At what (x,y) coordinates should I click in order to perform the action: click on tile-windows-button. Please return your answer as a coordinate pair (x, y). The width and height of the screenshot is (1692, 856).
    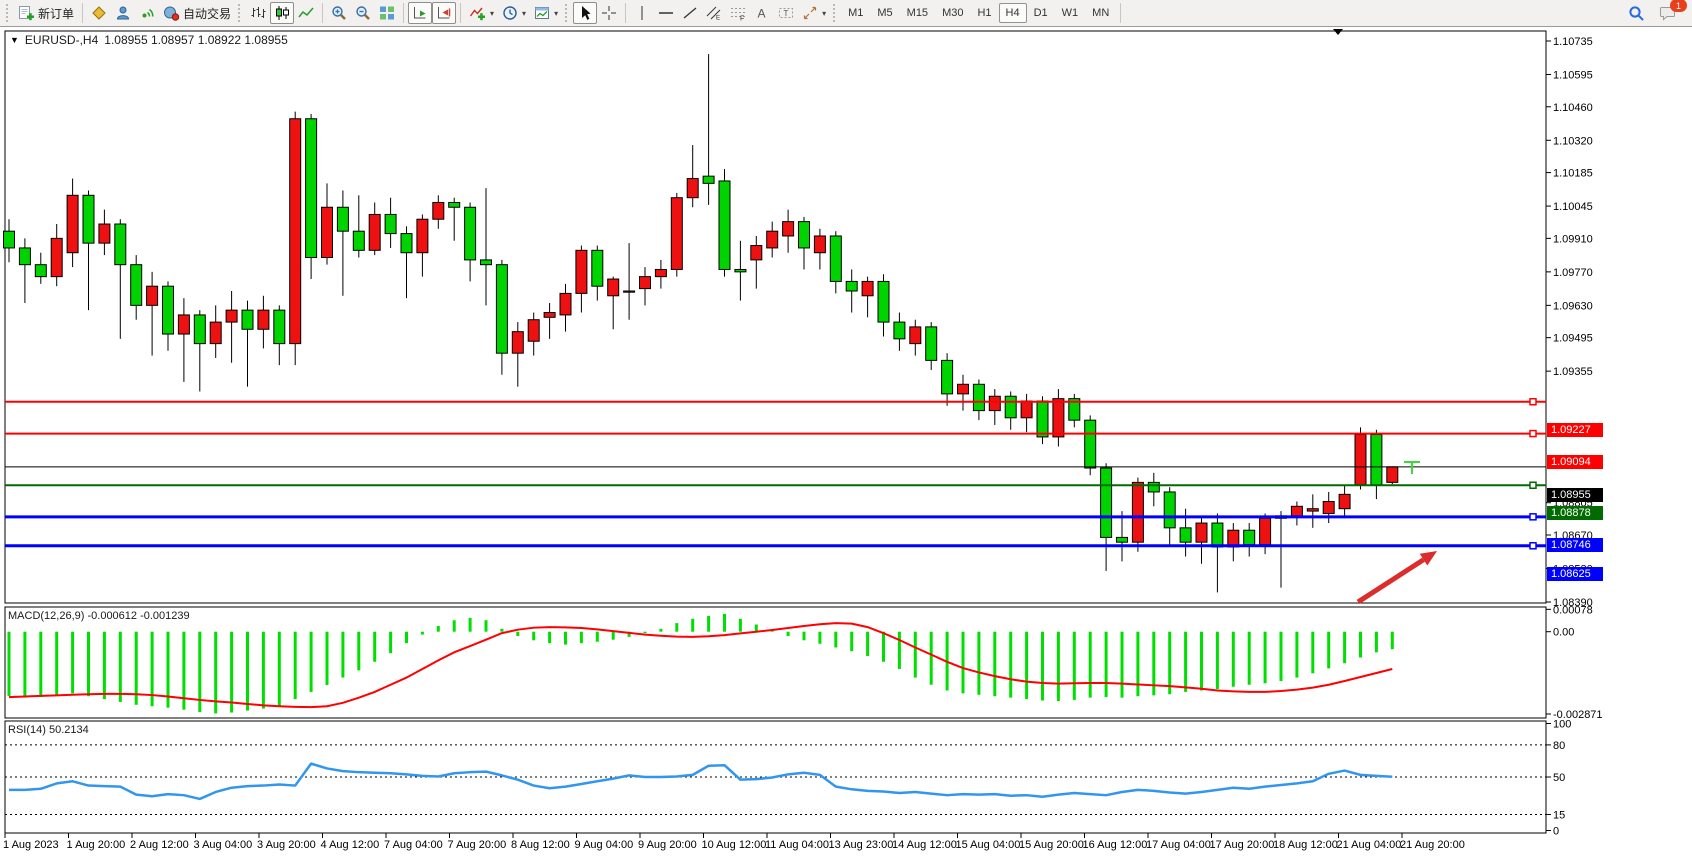
    Looking at the image, I should click on (387, 13).